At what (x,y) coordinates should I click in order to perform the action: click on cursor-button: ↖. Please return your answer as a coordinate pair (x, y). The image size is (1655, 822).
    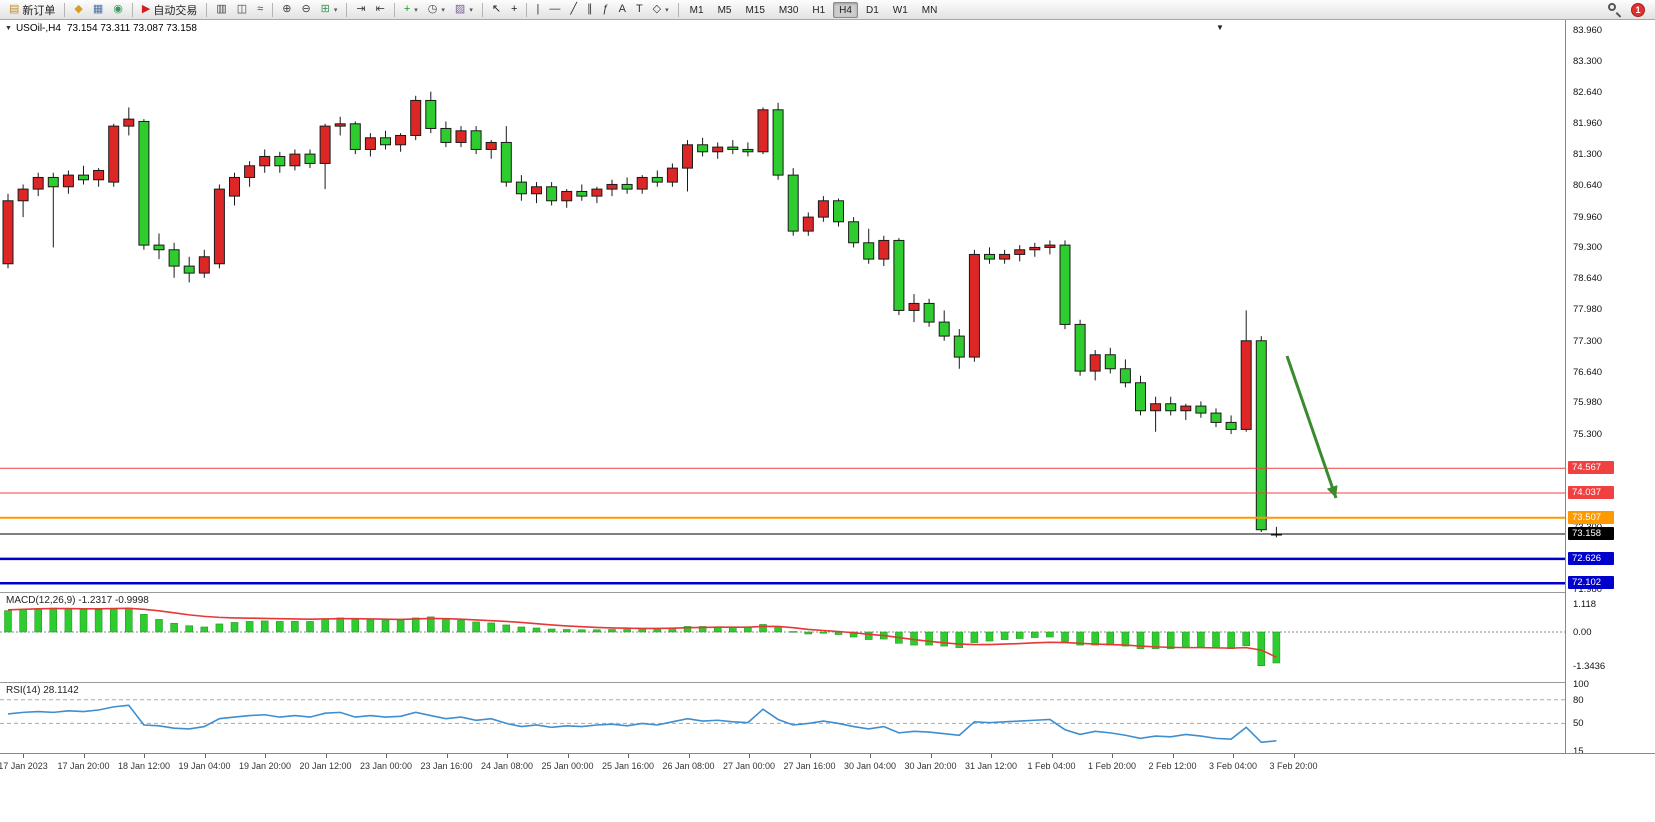
    Looking at the image, I should click on (496, 9).